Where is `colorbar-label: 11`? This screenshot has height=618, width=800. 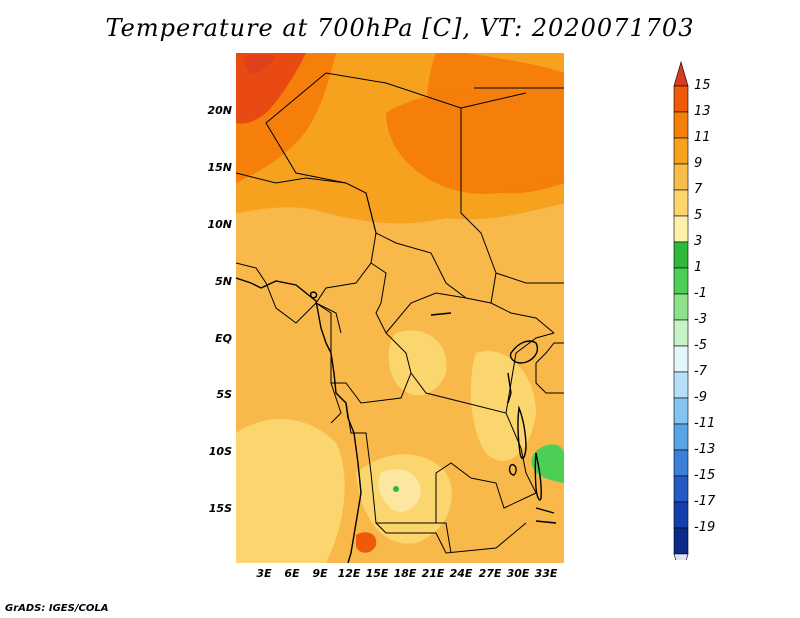 colorbar-label: 11 is located at coordinates (702, 137).